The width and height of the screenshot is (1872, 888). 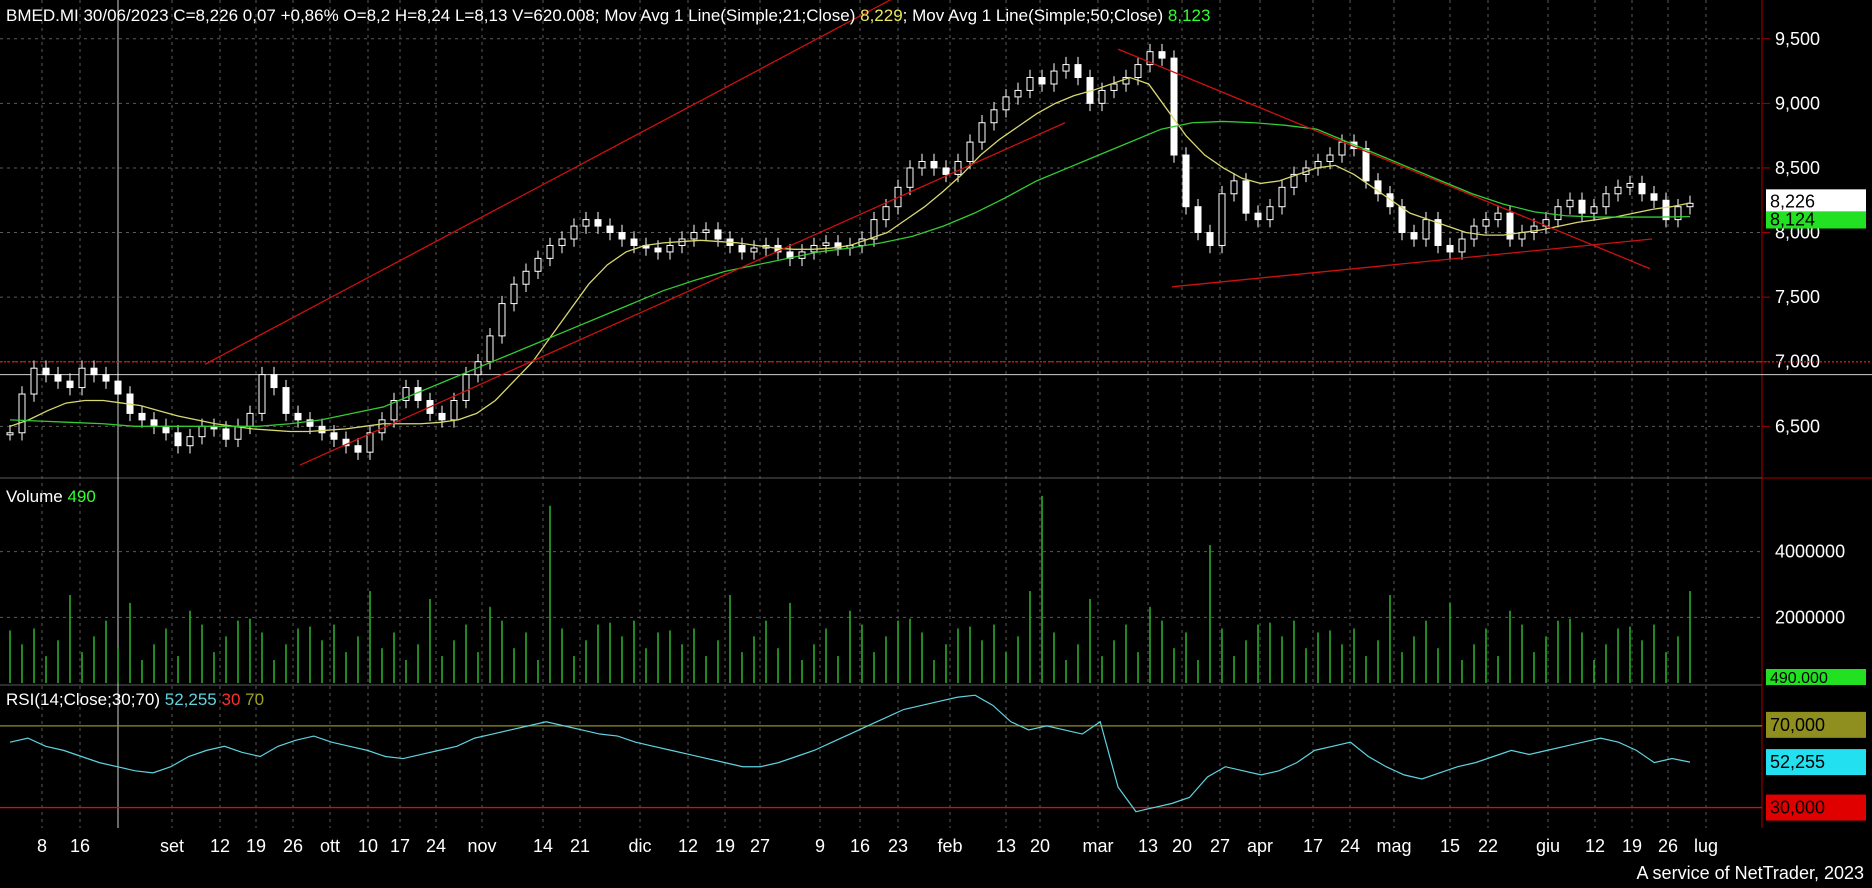 I want to click on x-tick-label: 8, so click(x=42, y=846).